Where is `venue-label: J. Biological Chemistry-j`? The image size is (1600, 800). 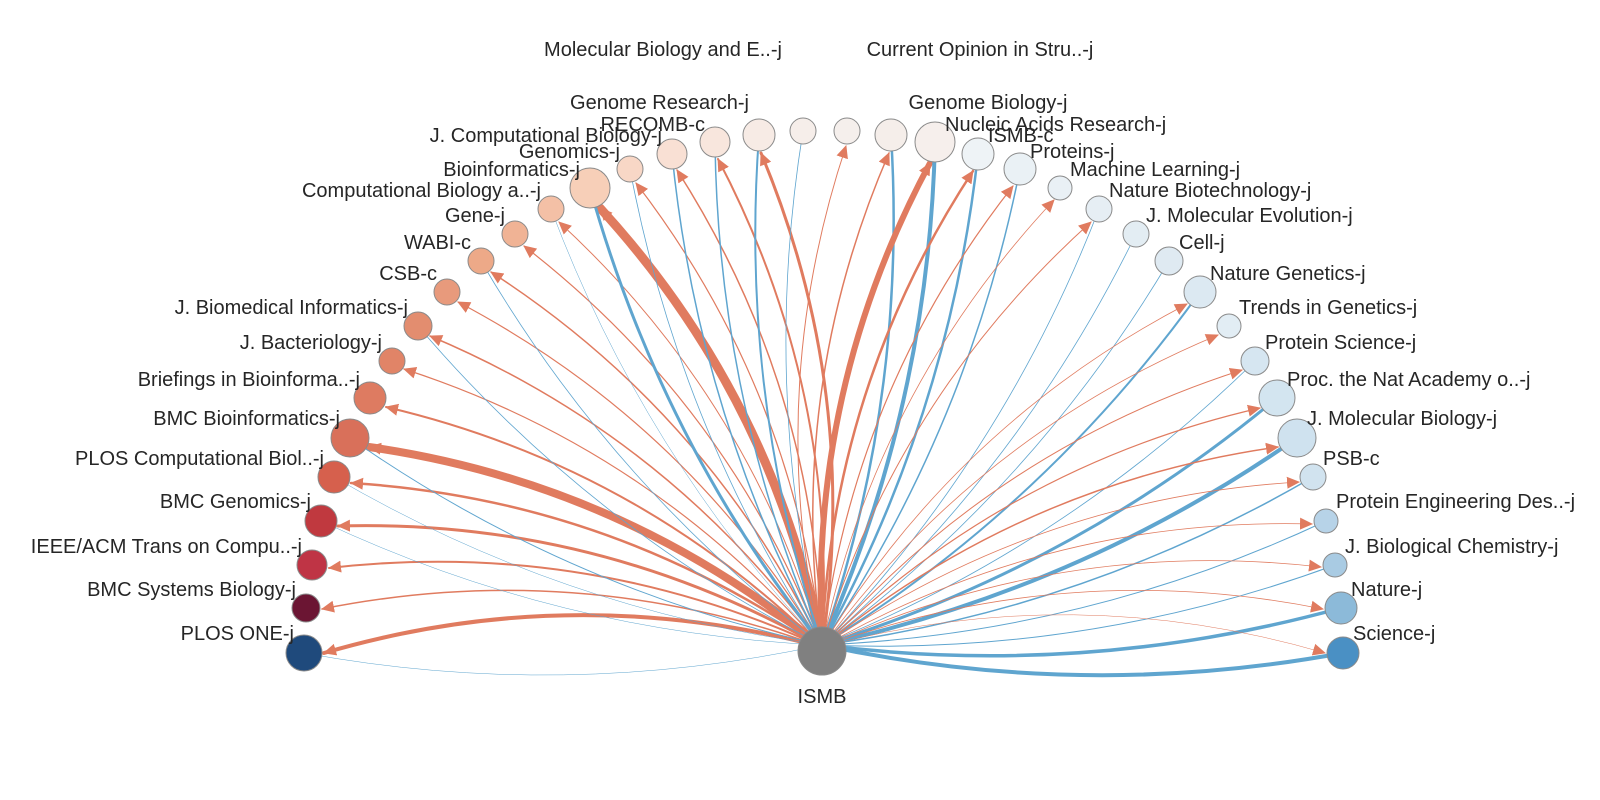 venue-label: J. Biological Chemistry-j is located at coordinates (1451, 547).